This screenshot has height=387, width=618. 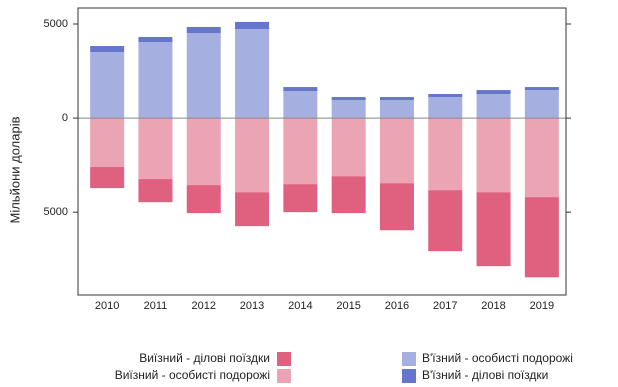 What do you see at coordinates (204, 358) in the screenshot?
I see `legend-label: Виїзний - ділові поїздки` at bounding box center [204, 358].